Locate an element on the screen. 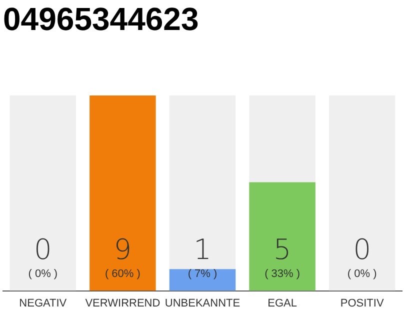 This screenshot has width=410, height=320. annotation: ( 60% ) is located at coordinates (122, 274).